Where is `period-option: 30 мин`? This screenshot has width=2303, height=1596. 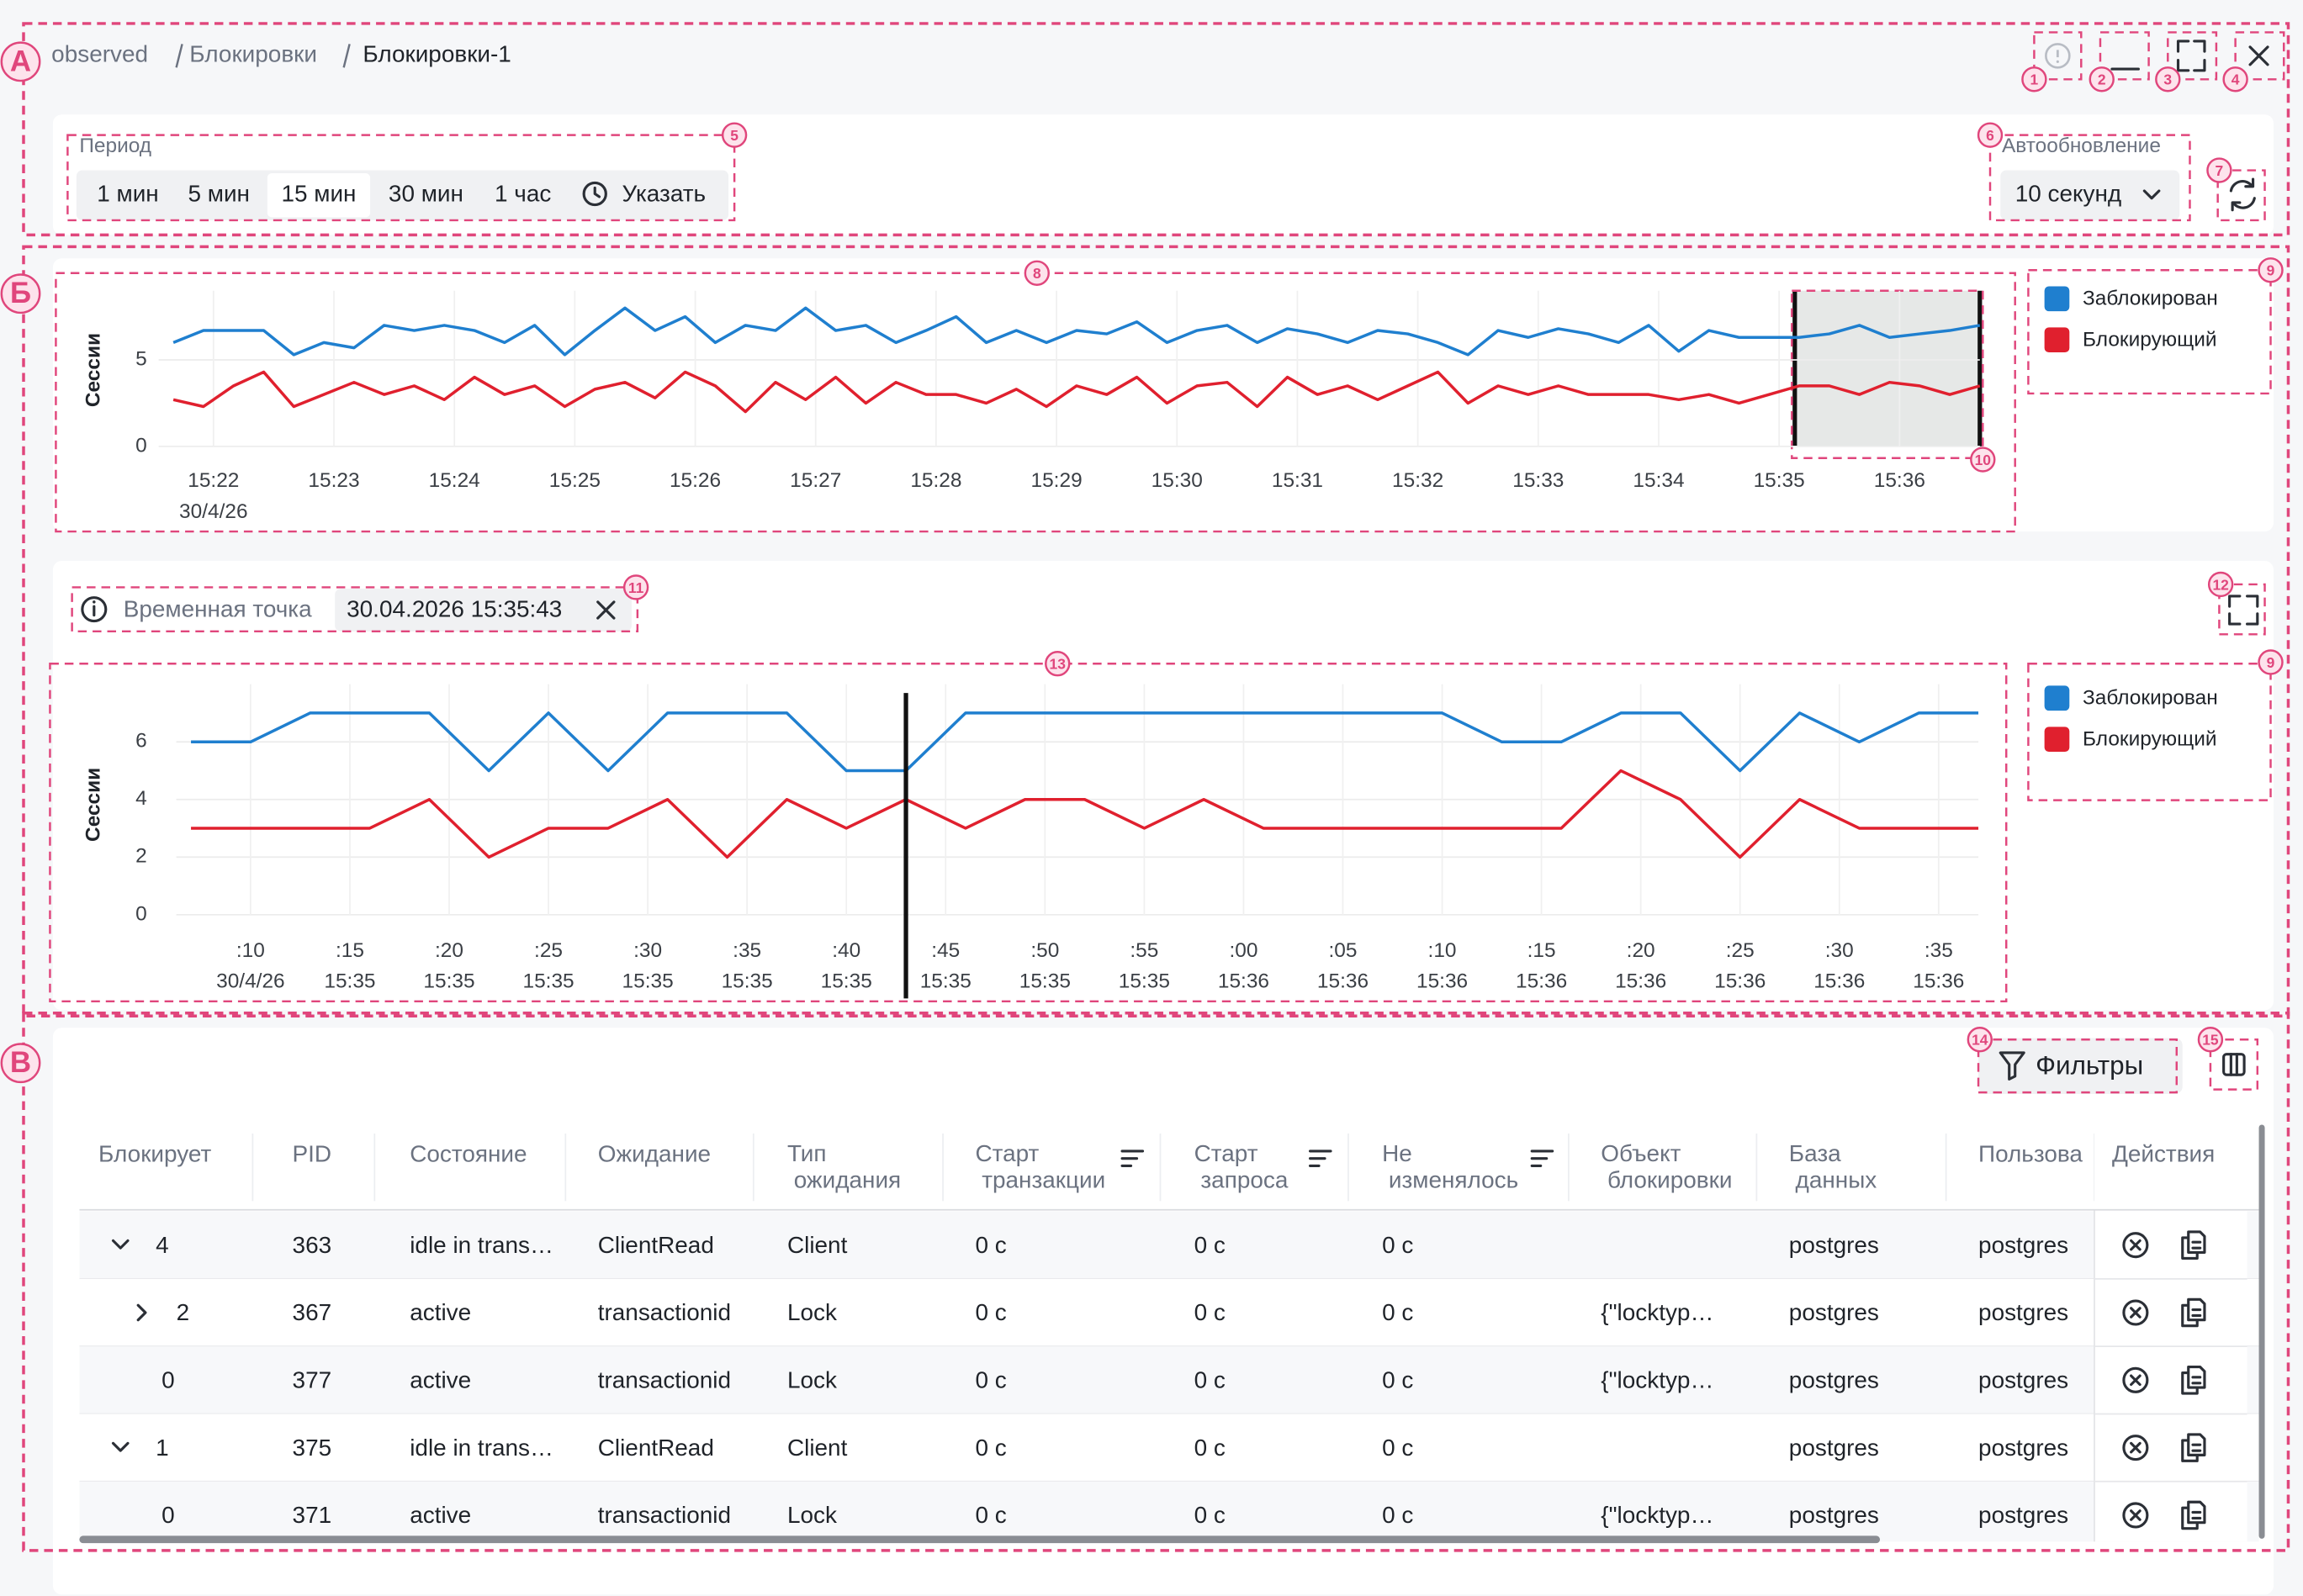 period-option: 30 мин is located at coordinates (426, 194).